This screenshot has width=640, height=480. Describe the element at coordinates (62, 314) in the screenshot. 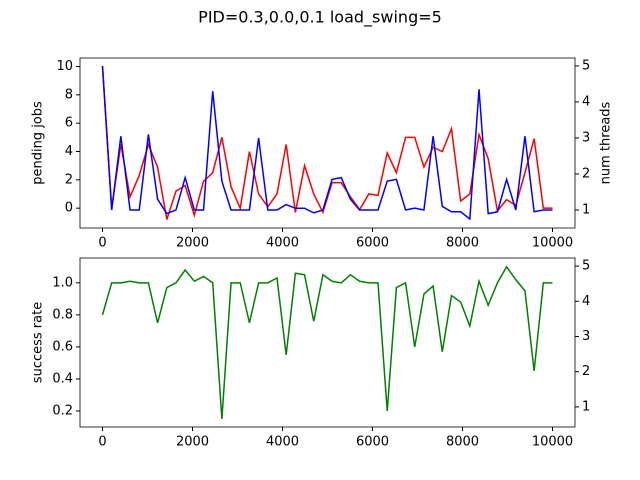

I see `y-tick-label: 0.8` at that location.